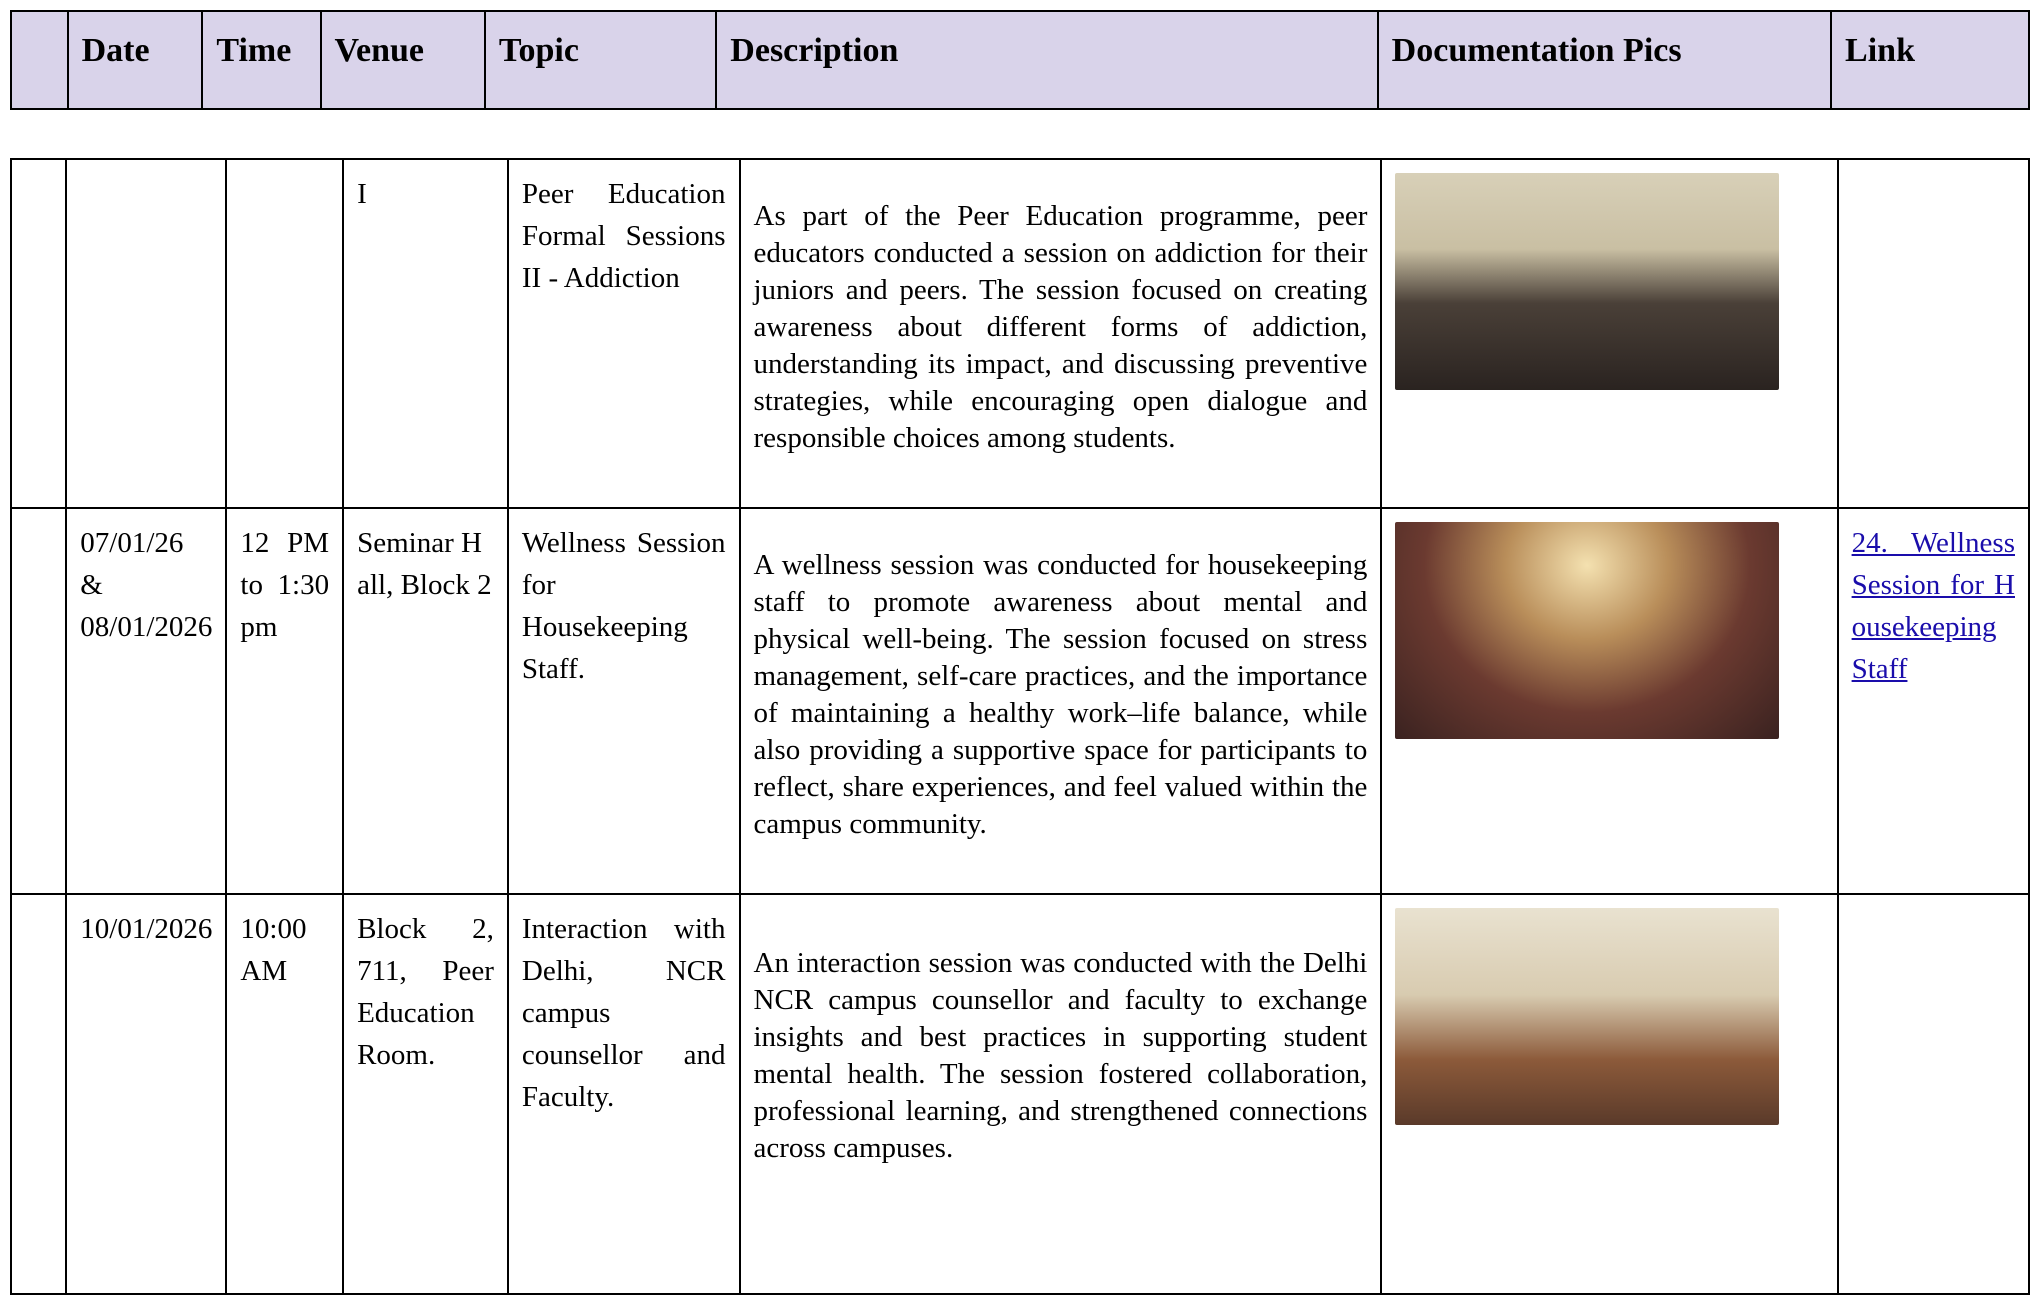 Image resolution: width=2030 pixels, height=1295 pixels. Describe the element at coordinates (425, 1094) in the screenshot. I see `venue: Block 2, 711, Peer Education Room.` at that location.